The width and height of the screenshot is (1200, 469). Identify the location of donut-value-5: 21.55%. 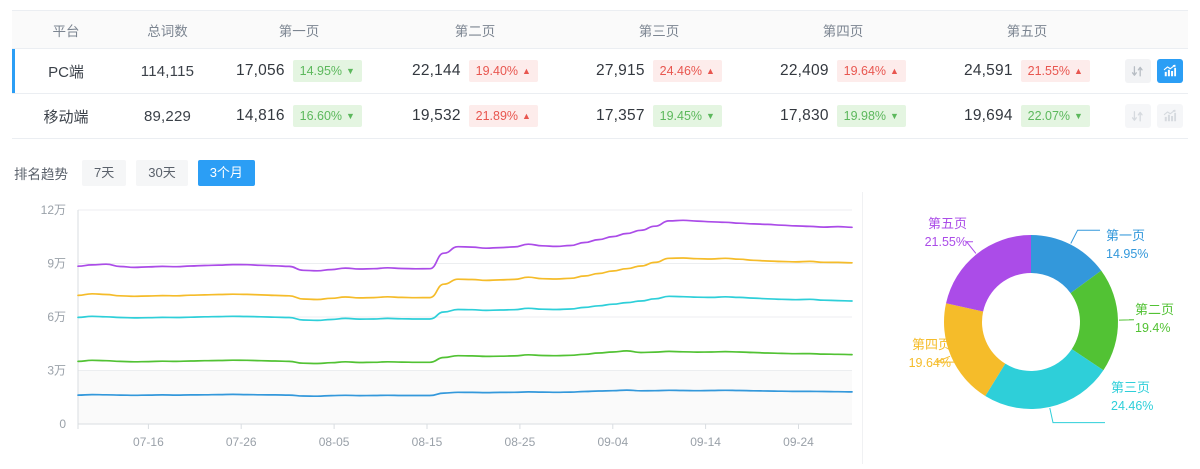
(946, 242).